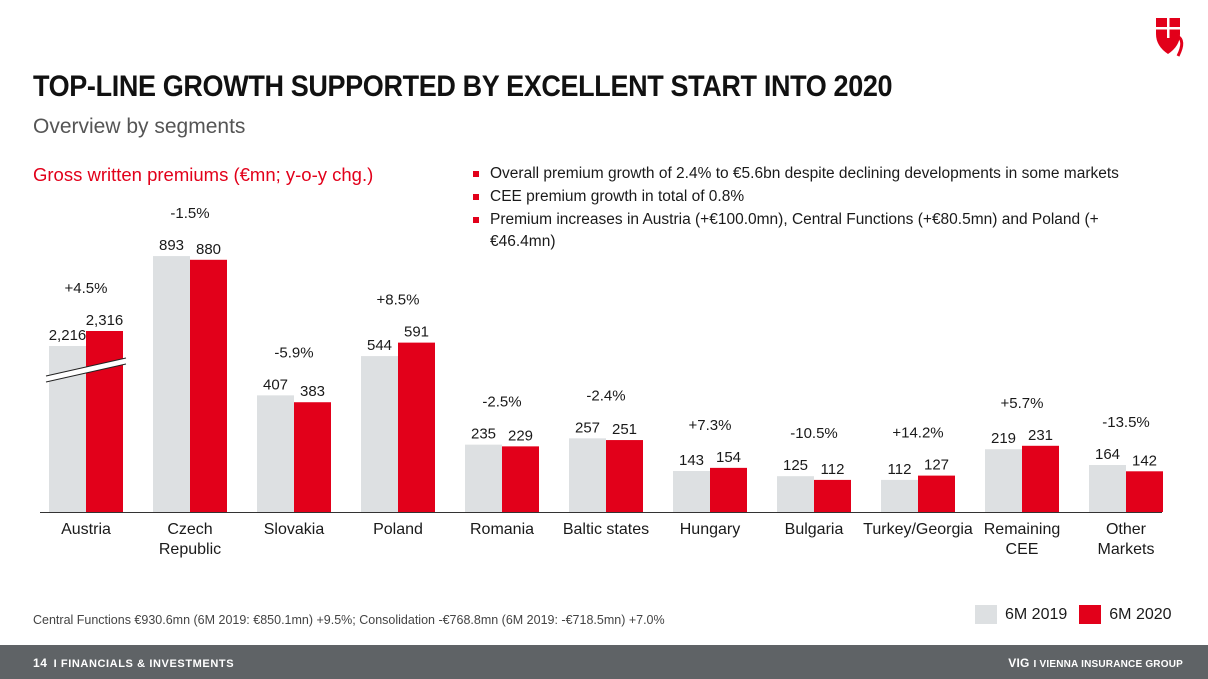 This screenshot has width=1208, height=679. What do you see at coordinates (1107, 454) in the screenshot?
I see `data-label-6m-2019: 164` at bounding box center [1107, 454].